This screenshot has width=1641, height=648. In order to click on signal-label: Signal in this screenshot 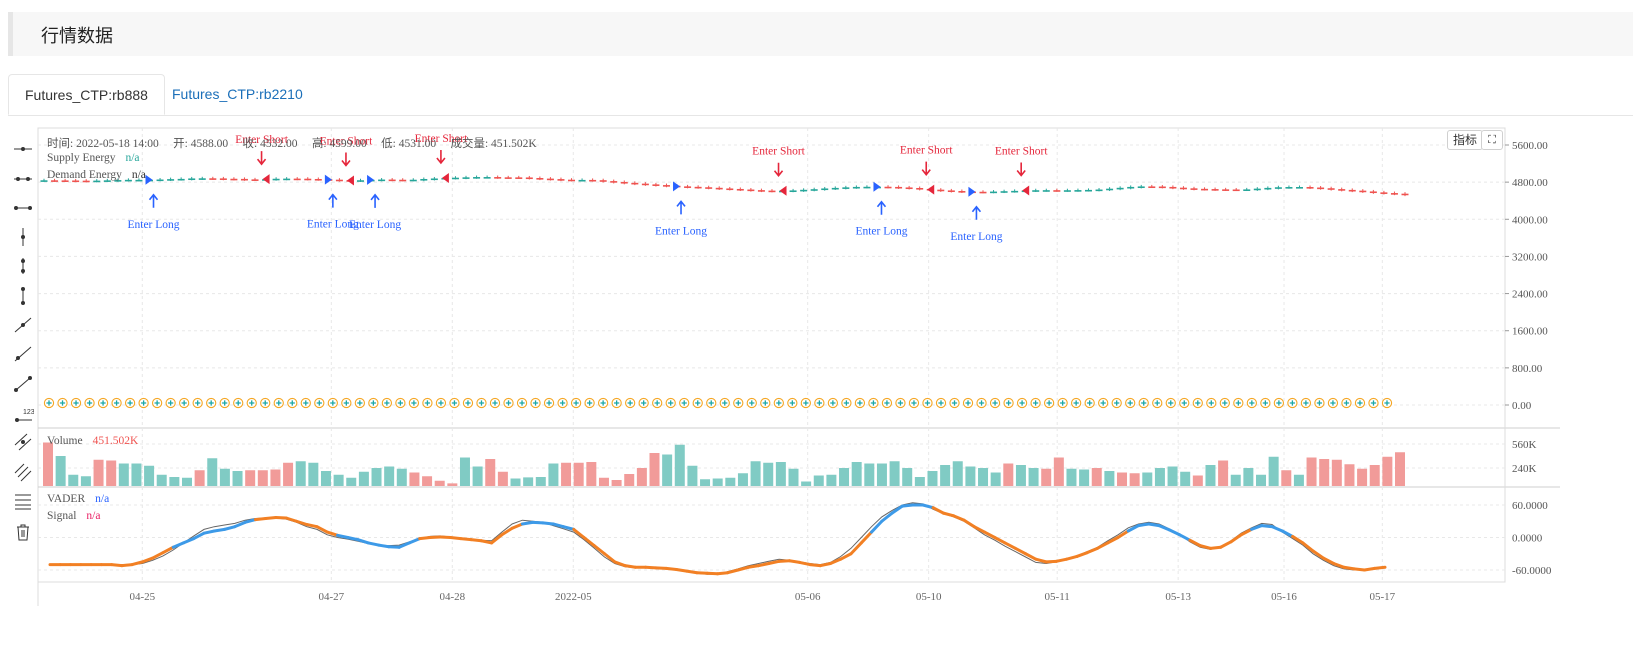, I will do `click(62, 516)`.